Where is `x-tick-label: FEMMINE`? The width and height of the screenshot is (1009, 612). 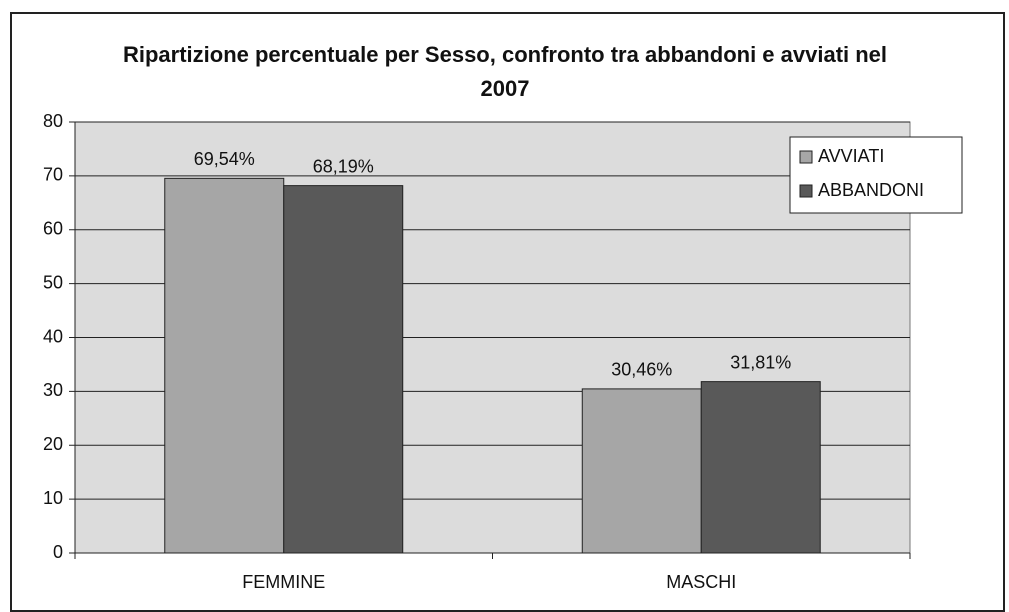 x-tick-label: FEMMINE is located at coordinates (283, 582).